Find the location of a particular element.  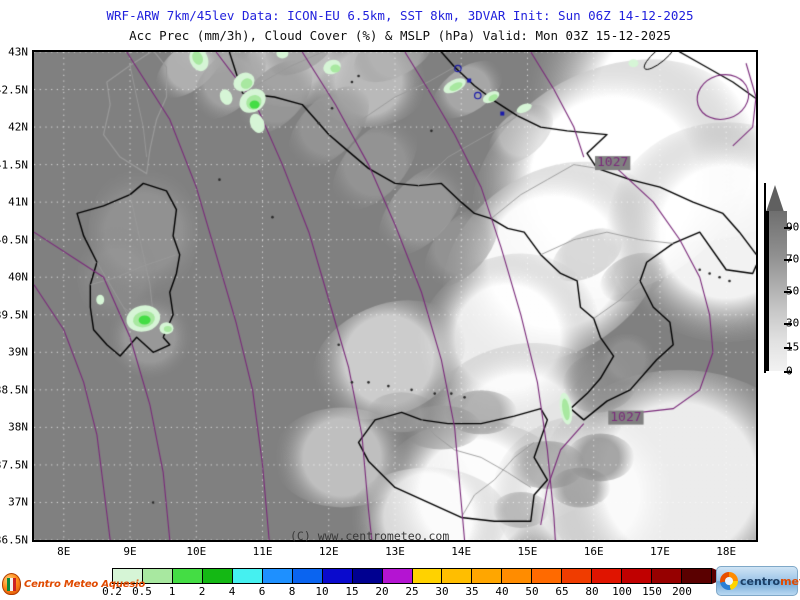

cloudbar-tick-label: 50 is located at coordinates (793, 291).